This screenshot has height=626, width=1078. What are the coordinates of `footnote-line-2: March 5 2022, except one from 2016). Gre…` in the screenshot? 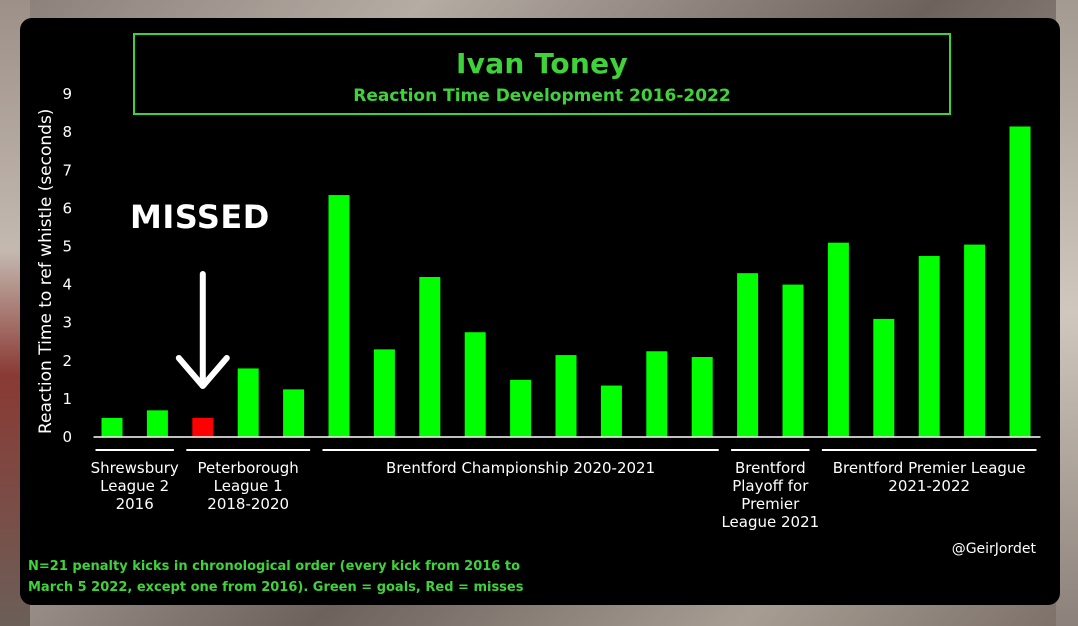 It's located at (276, 587).